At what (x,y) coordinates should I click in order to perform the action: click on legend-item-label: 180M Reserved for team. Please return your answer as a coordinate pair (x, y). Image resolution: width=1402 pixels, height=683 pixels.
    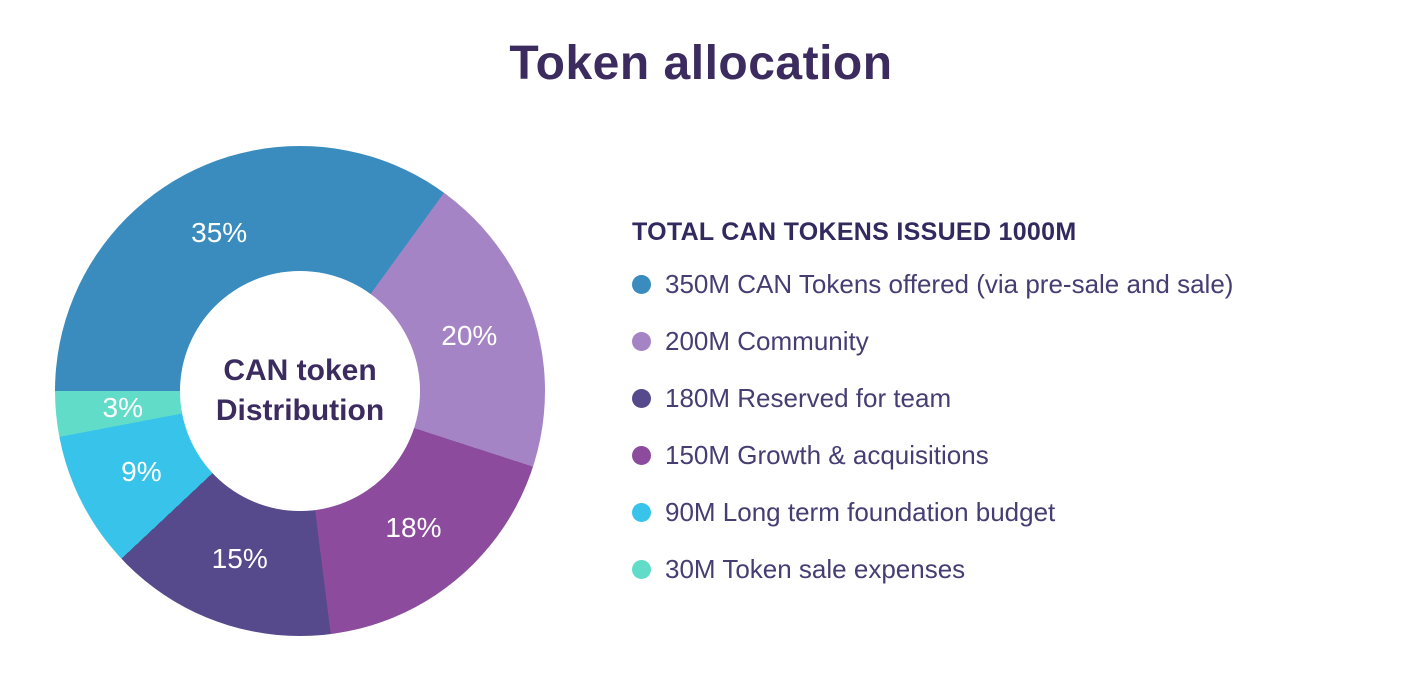
    Looking at the image, I should click on (808, 398).